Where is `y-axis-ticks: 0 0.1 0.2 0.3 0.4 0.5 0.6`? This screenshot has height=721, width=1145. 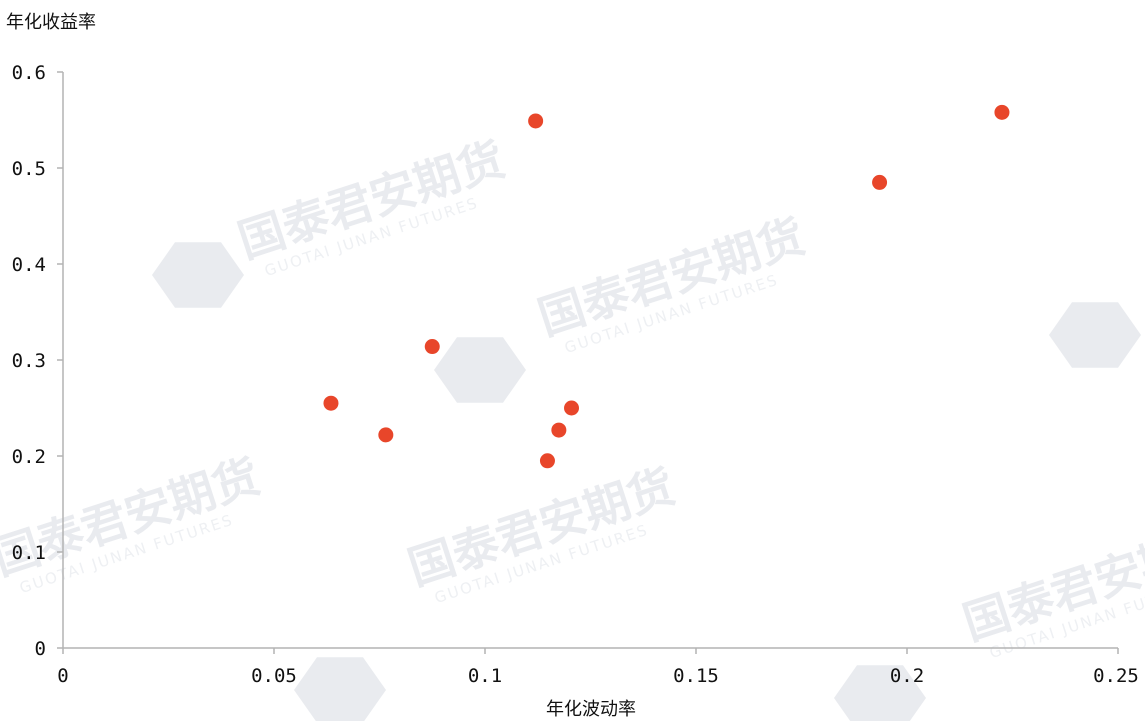 y-axis-ticks: 0 0.1 0.2 0.3 0.4 0.5 0.6 is located at coordinates (37, 361).